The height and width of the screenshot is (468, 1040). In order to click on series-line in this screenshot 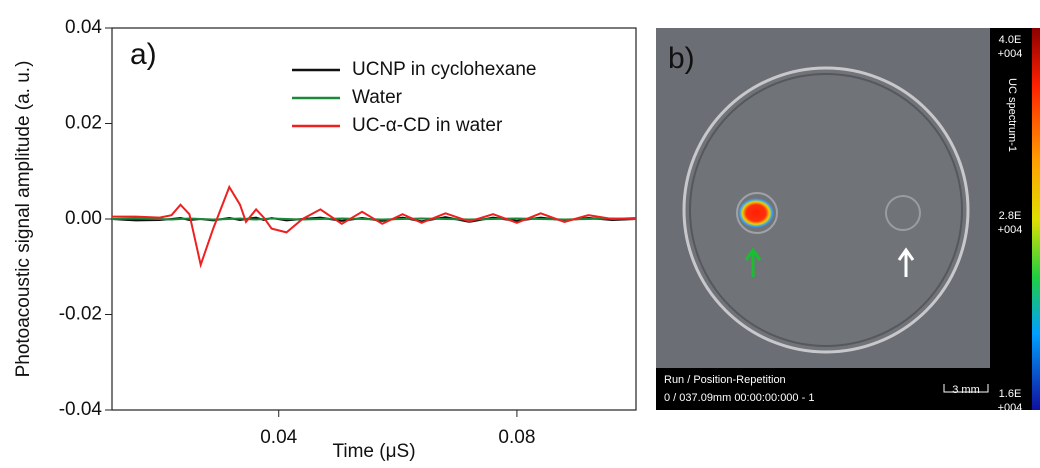, I will do `click(374, 226)`.